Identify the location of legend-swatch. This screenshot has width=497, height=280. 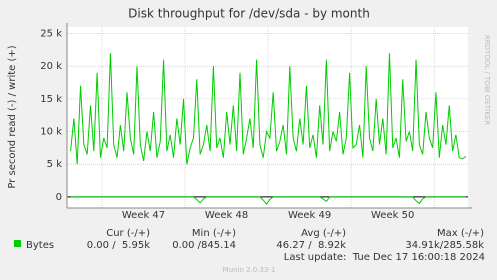
(17, 243).